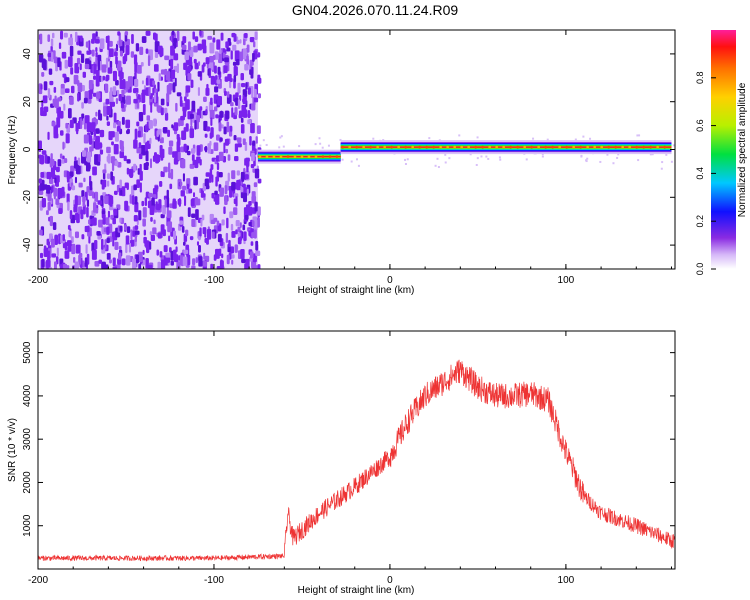 Image resolution: width=750 pixels, height=600 pixels. What do you see at coordinates (700, 125) in the screenshot?
I see `colorbar-tick-label: 0.6` at bounding box center [700, 125].